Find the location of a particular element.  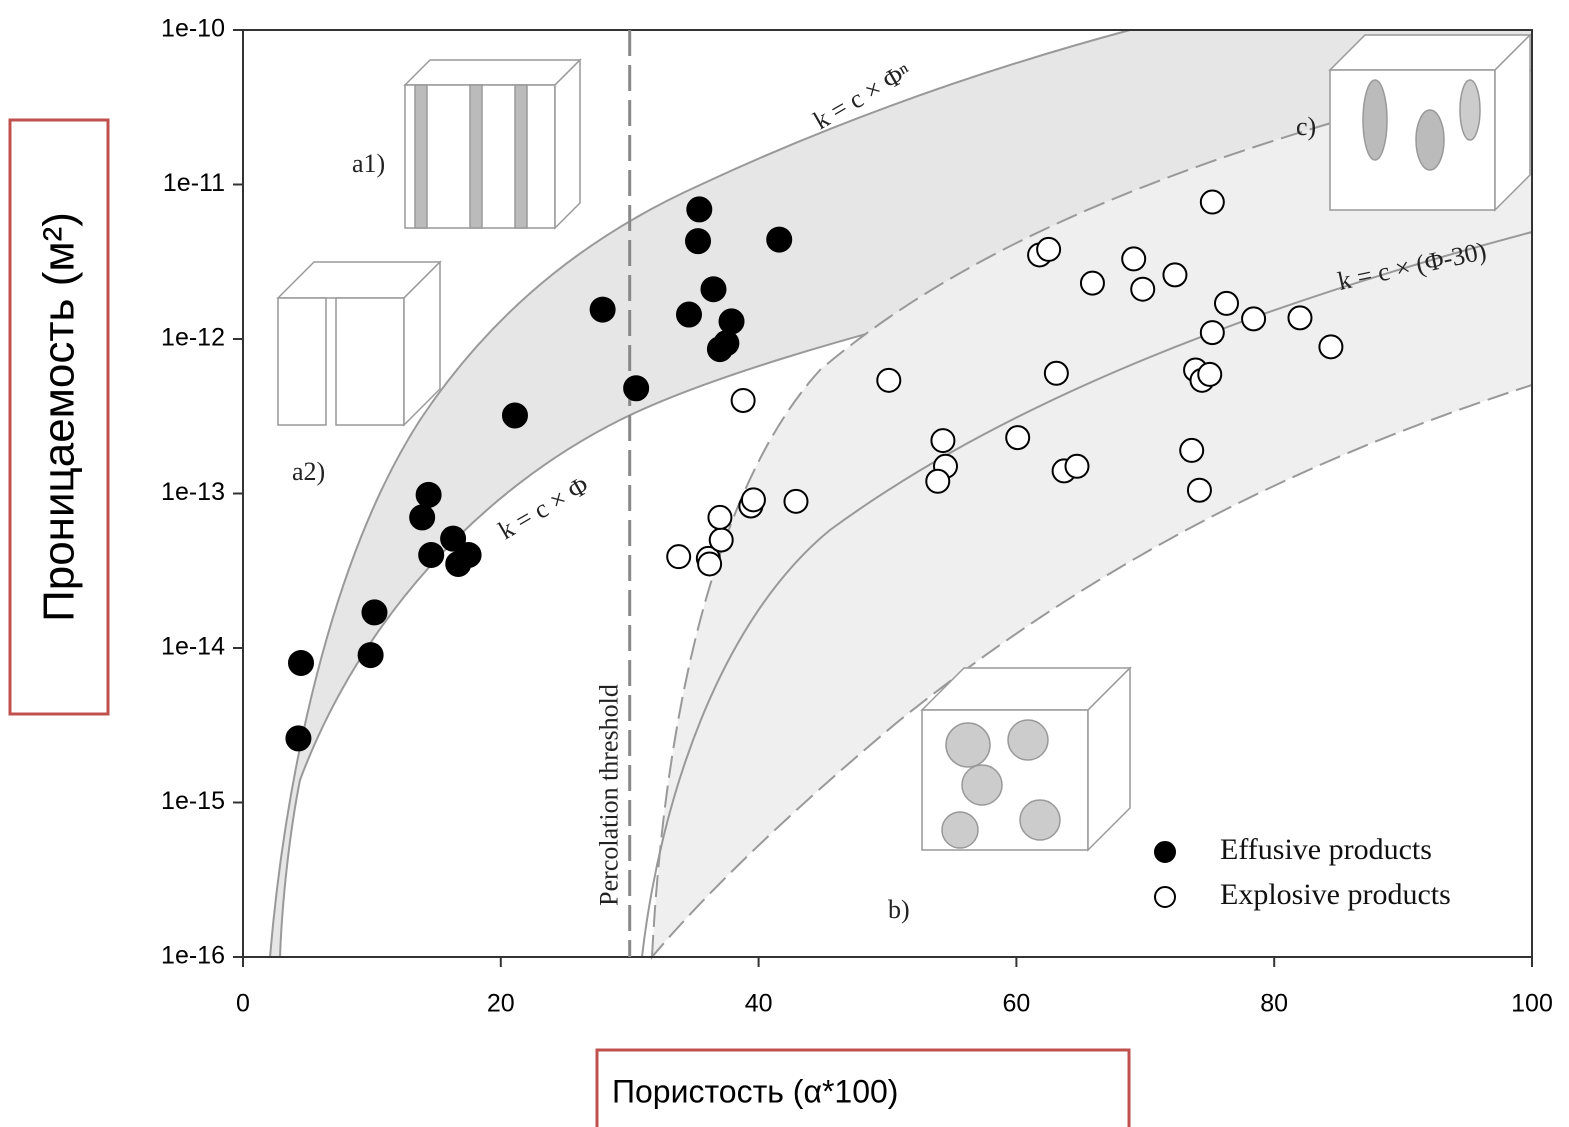

y-tick-label: 1e-12 is located at coordinates (193, 338).